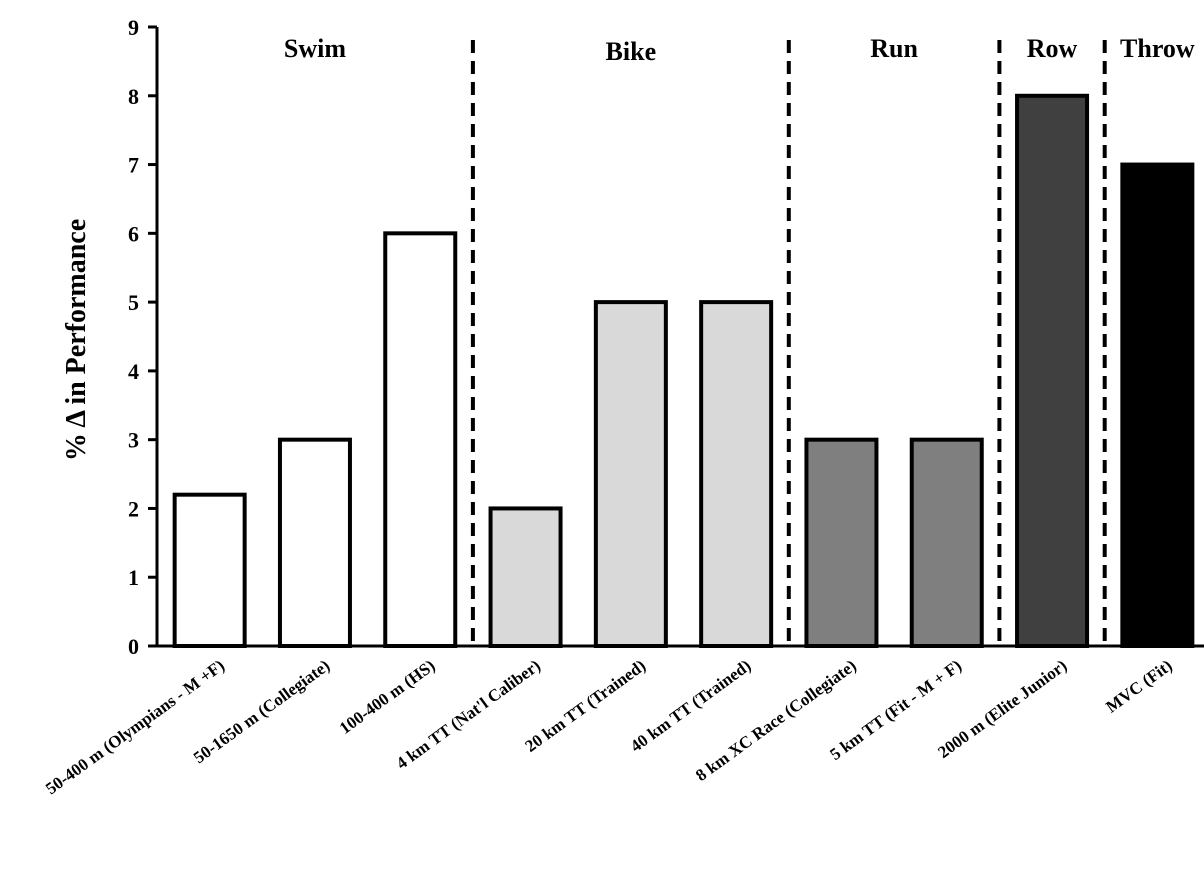 The image size is (1204, 873). I want to click on y-tick-label: 5, so click(133, 302).